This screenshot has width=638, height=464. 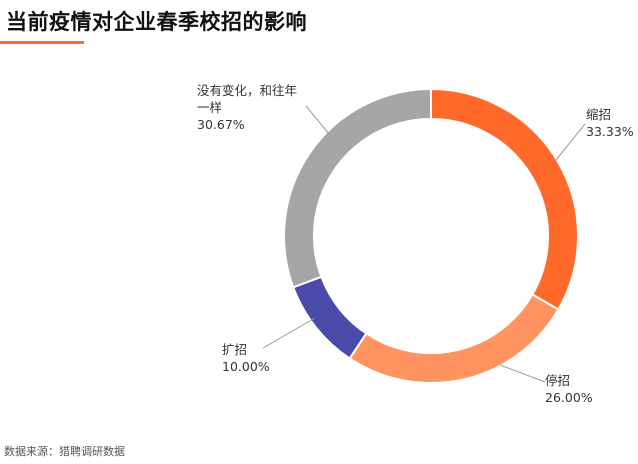 What do you see at coordinates (246, 358) in the screenshot?
I see `slice-label-expand: 扩招 10.00%` at bounding box center [246, 358].